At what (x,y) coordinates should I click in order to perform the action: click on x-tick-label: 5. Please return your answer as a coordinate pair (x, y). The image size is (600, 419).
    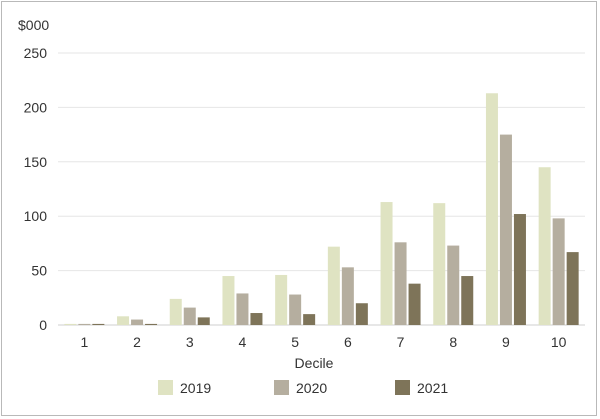
    Looking at the image, I should click on (295, 342).